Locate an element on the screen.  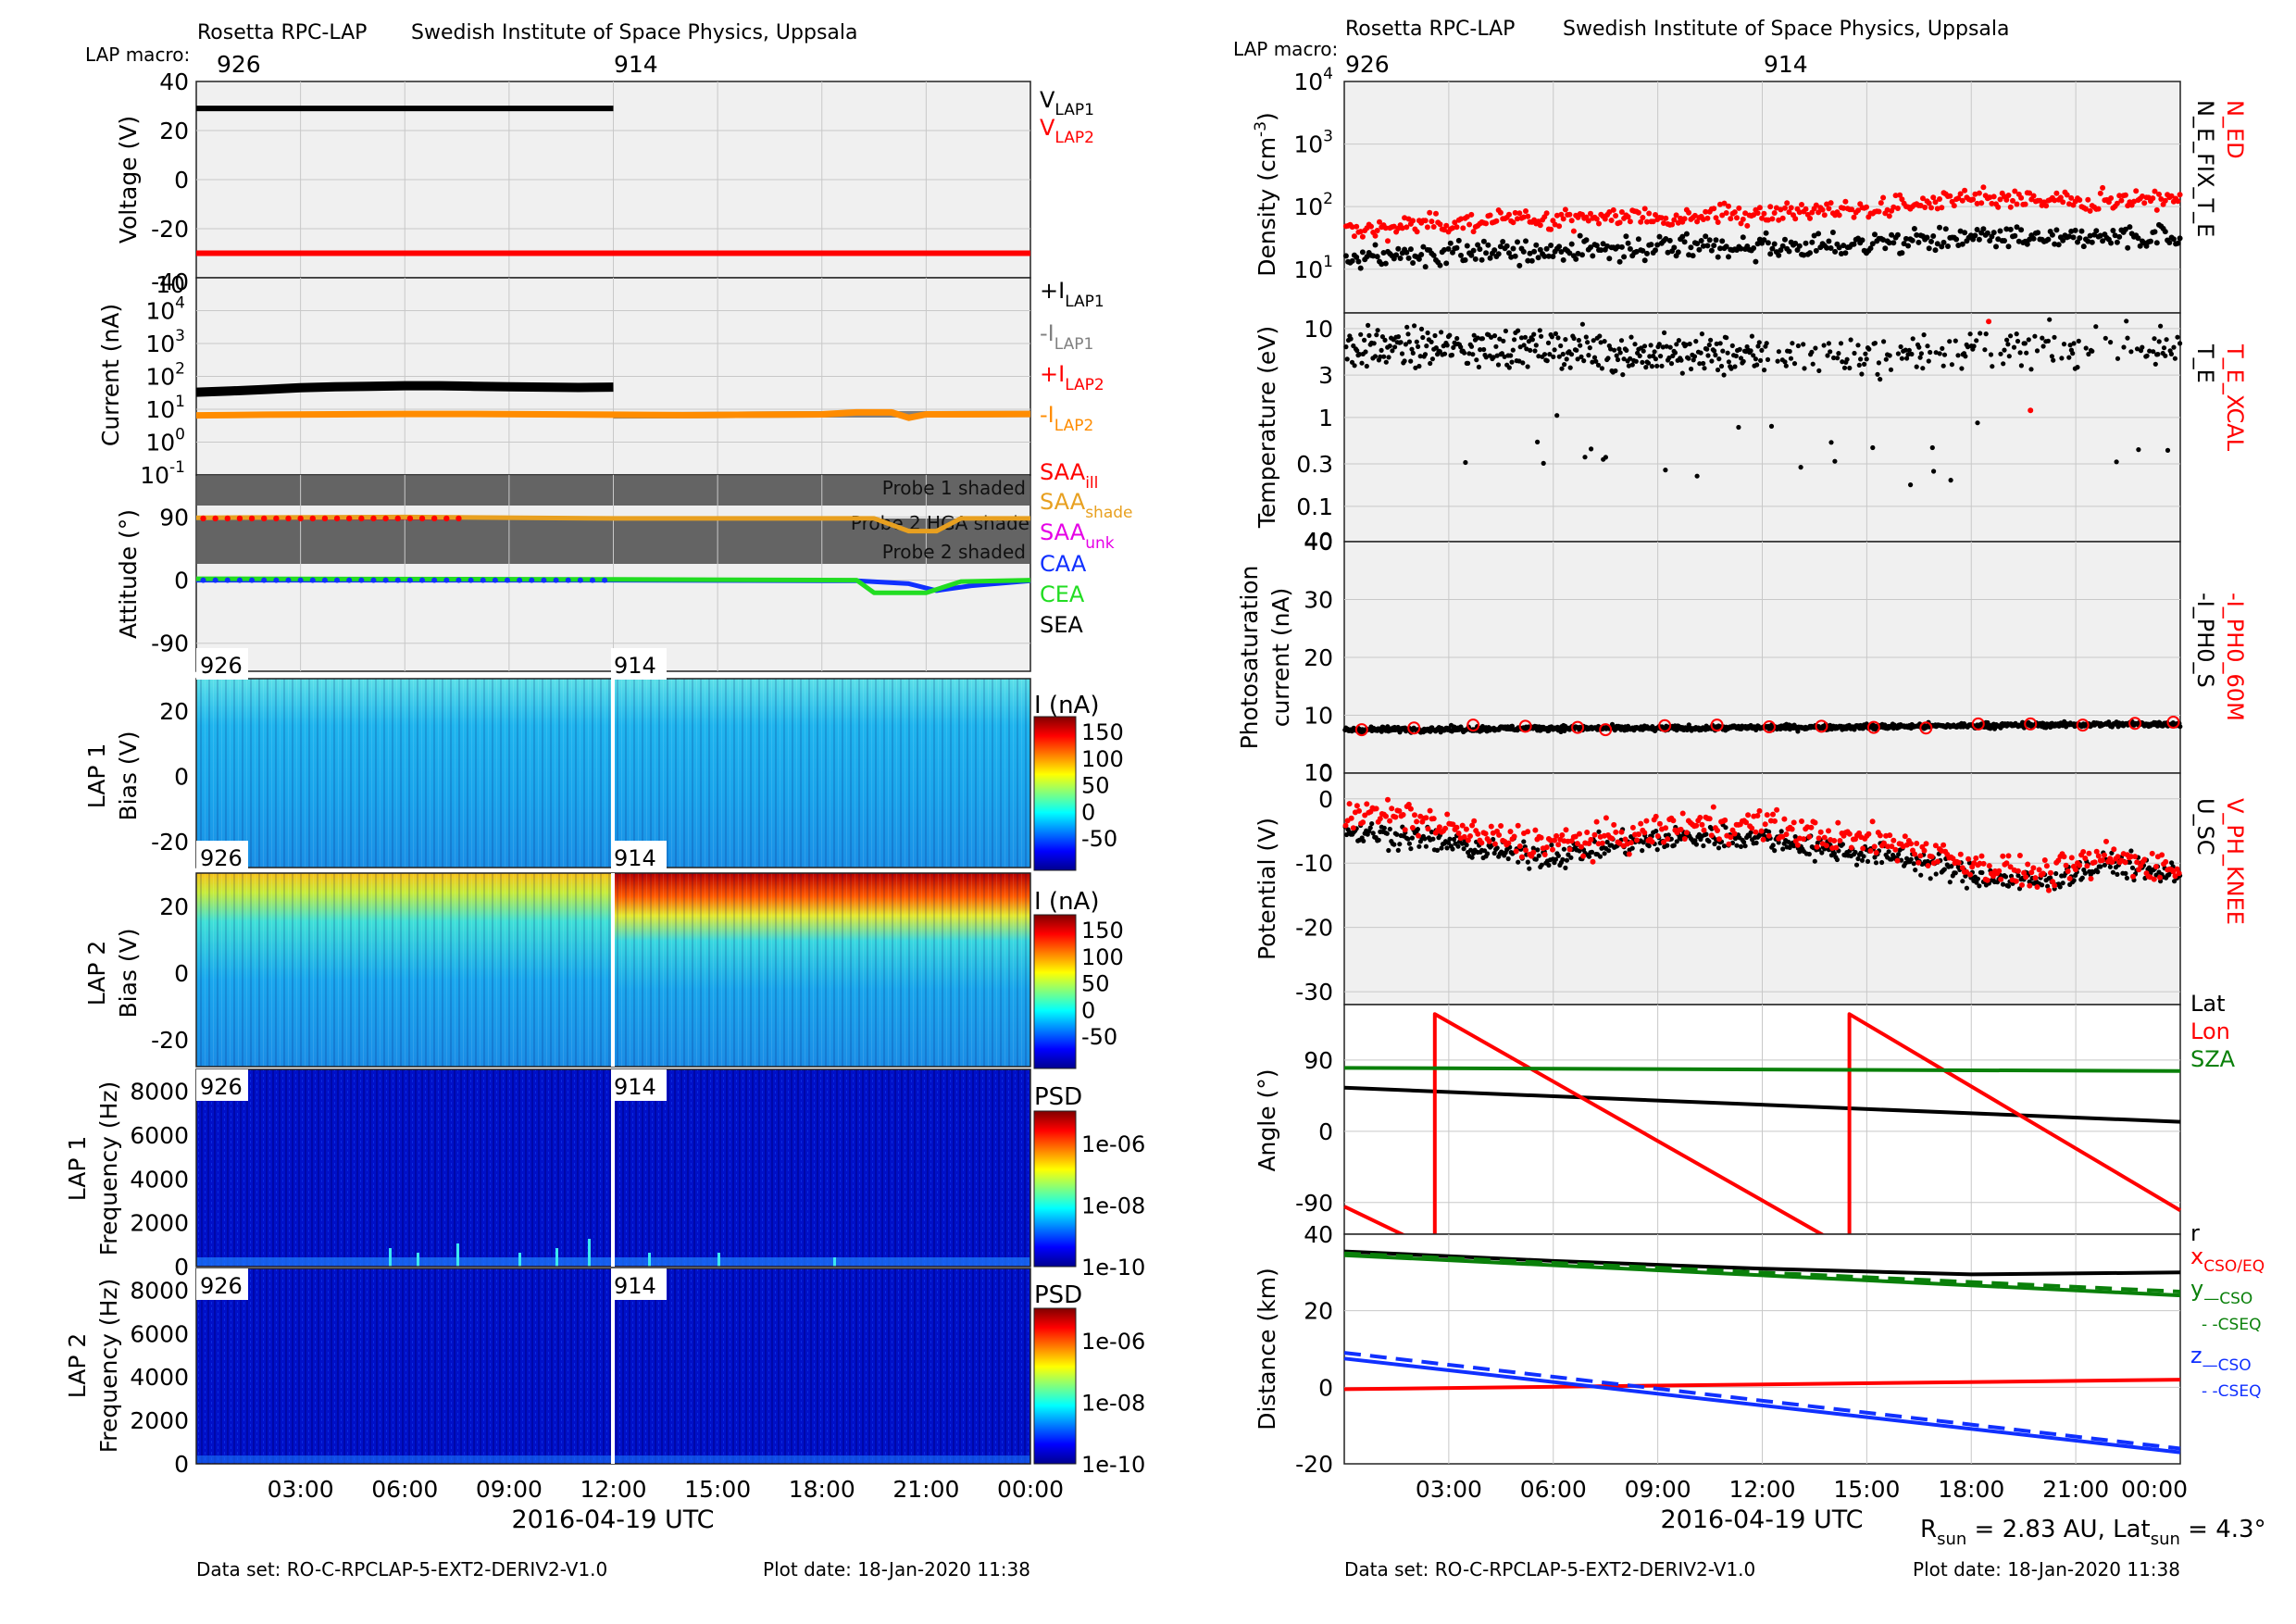
saa-ill-marker is located at coordinates (397, 518).